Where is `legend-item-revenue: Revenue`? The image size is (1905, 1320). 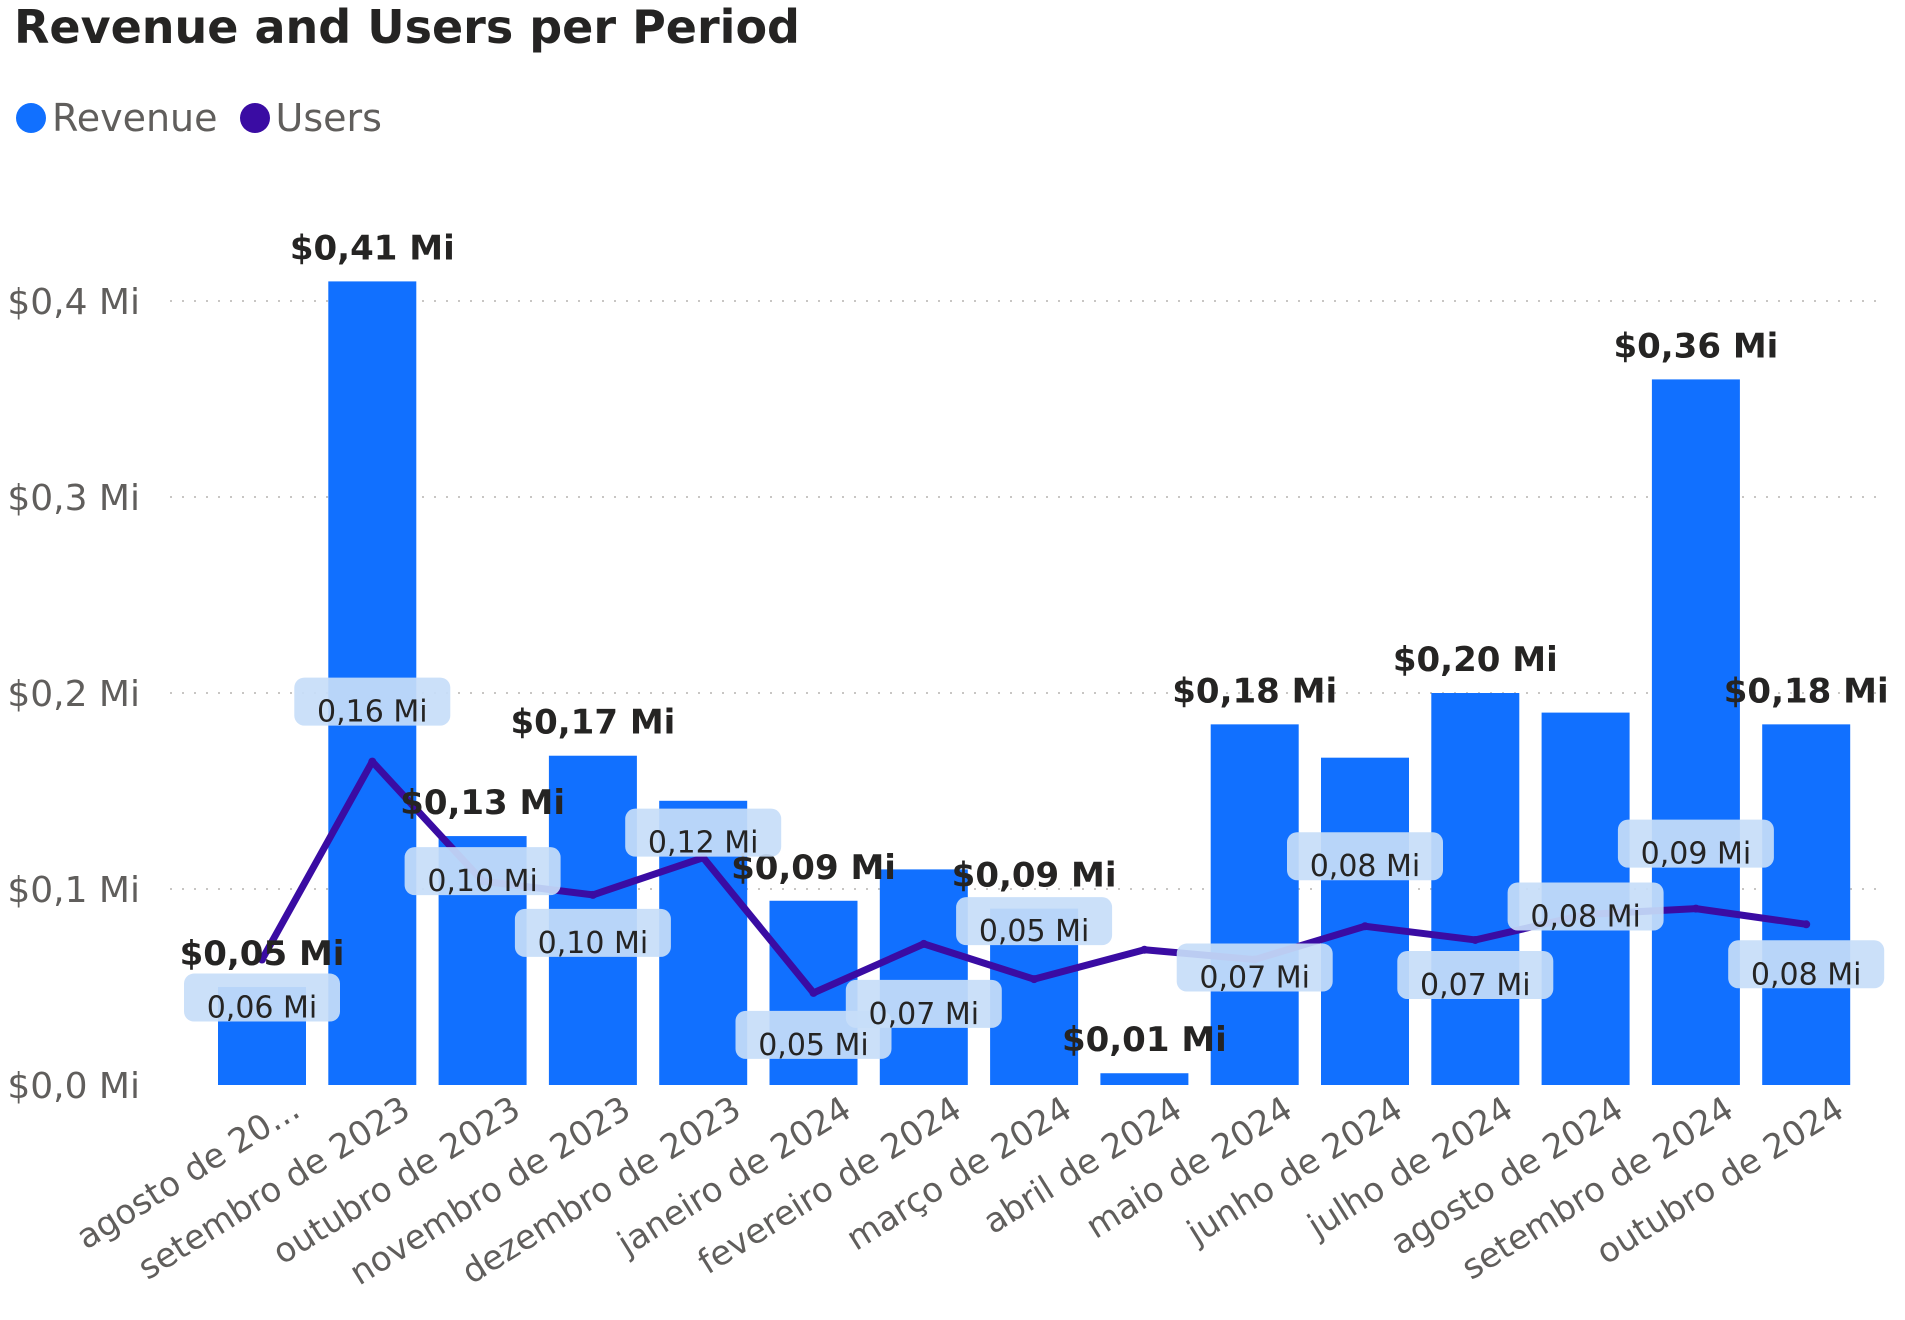 legend-item-revenue: Revenue is located at coordinates (117, 118).